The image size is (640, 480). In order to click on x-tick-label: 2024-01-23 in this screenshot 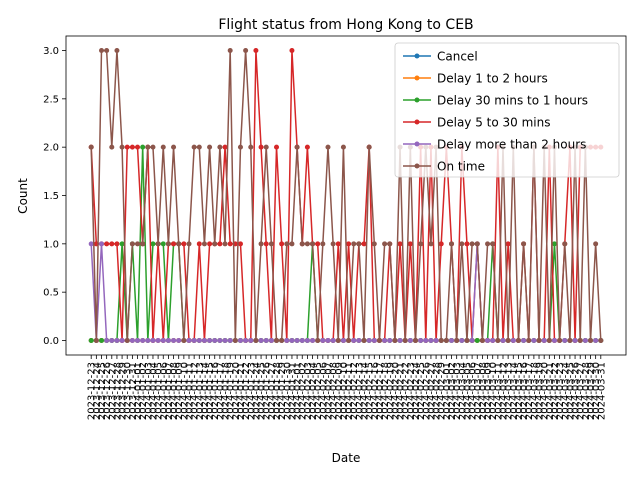, I will do `click(251, 391)`.